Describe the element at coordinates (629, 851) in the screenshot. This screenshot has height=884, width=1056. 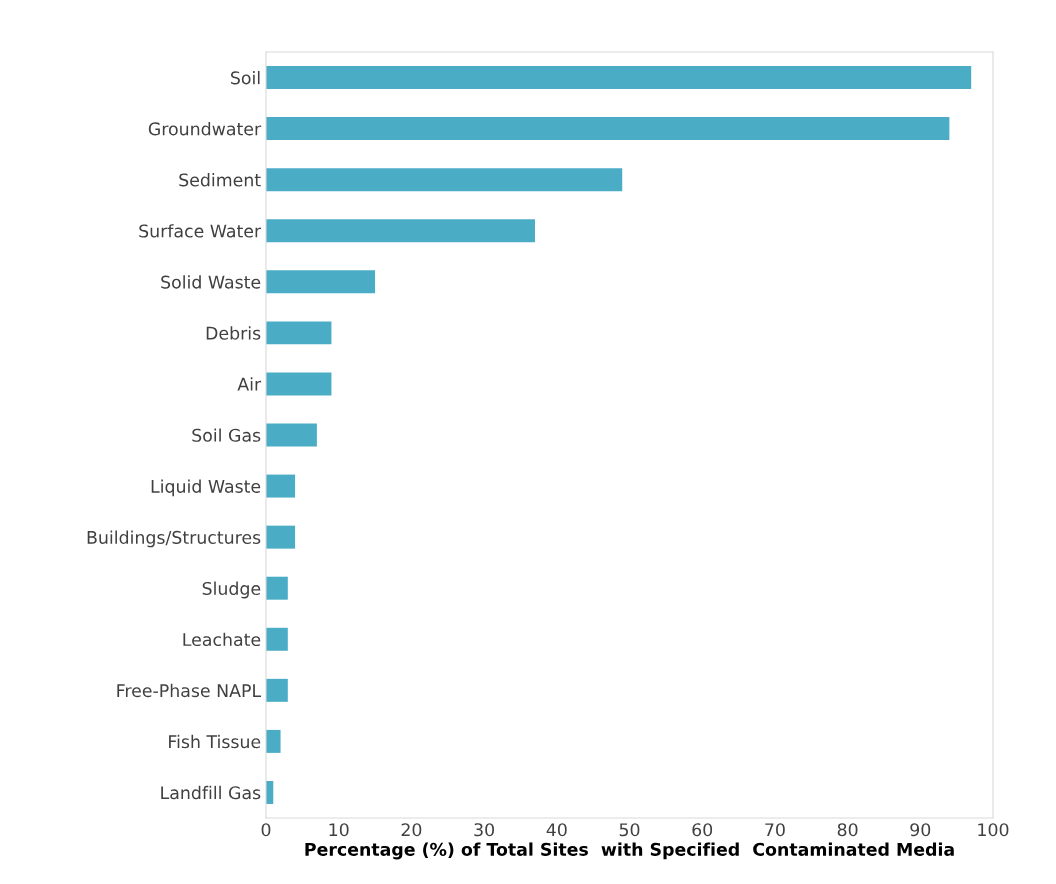
I see `x-axis-title: Percentage (%) of Total Sites with Specified Contaminated Media` at that location.